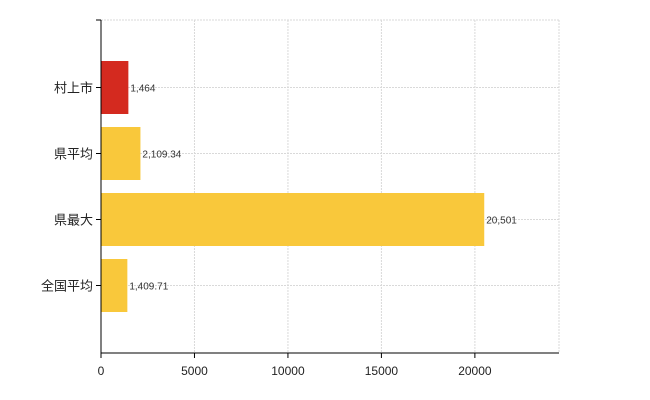 The height and width of the screenshot is (400, 650). I want to click on category-label-2: 県最大, so click(73, 221).